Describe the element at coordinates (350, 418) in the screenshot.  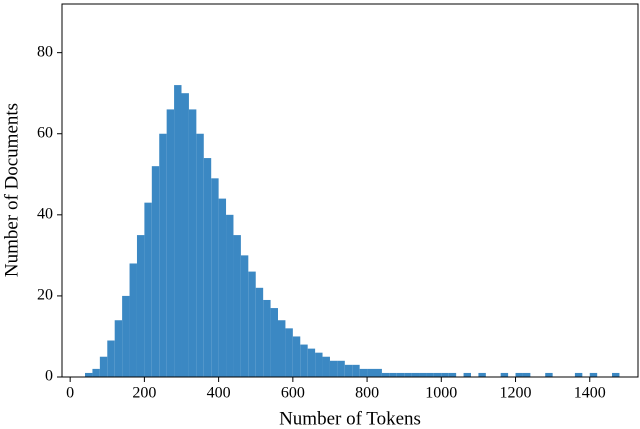
I see `x-axis-label: Number of Tokens` at that location.